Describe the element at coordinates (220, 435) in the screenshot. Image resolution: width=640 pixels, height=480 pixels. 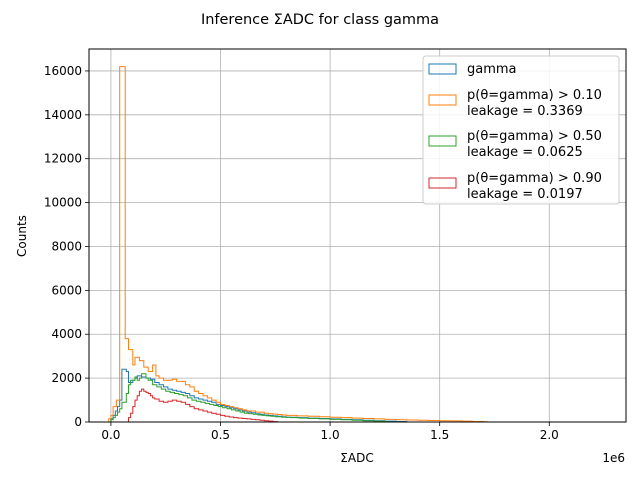
I see `x-tick-label: 0.5` at that location.